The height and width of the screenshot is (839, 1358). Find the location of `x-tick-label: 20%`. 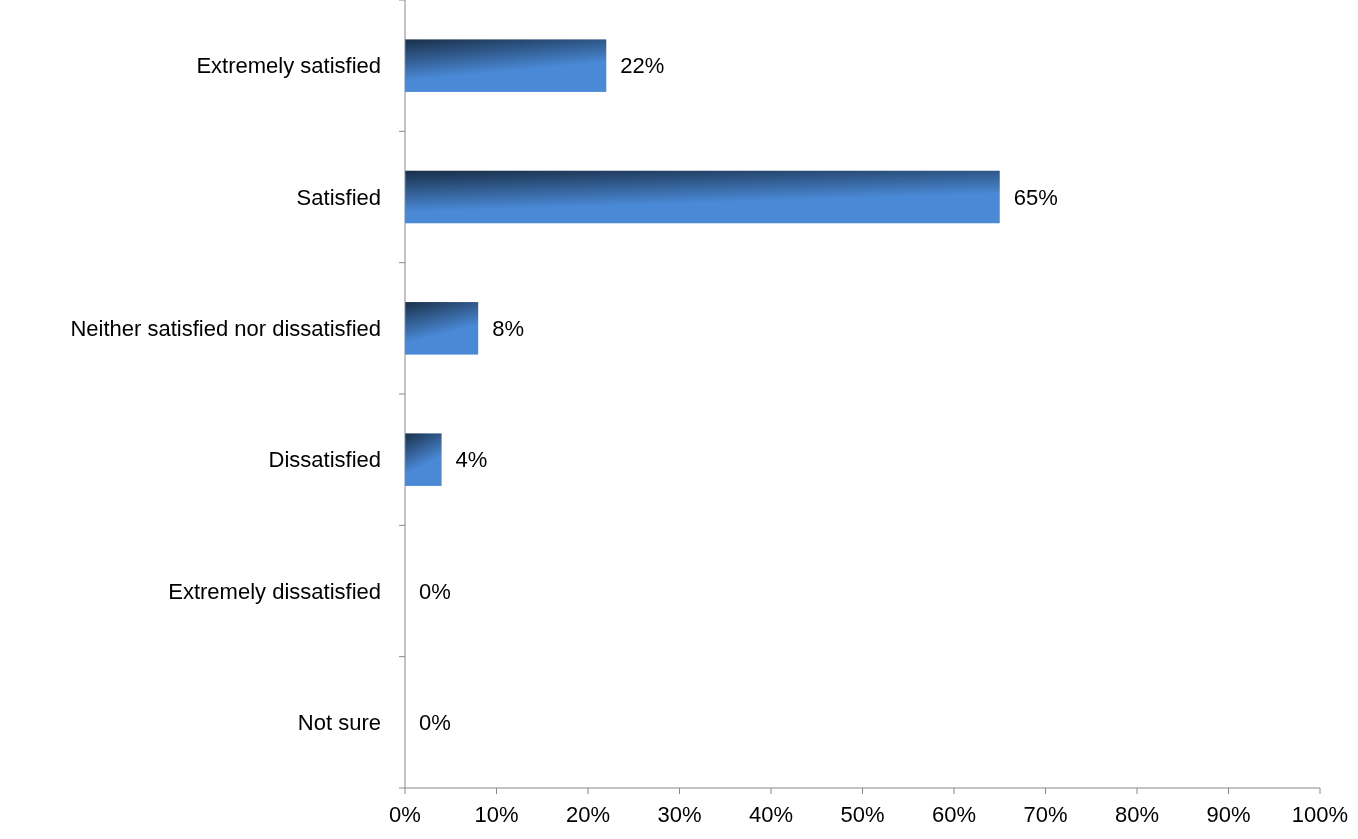

x-tick-label: 20% is located at coordinates (588, 814).